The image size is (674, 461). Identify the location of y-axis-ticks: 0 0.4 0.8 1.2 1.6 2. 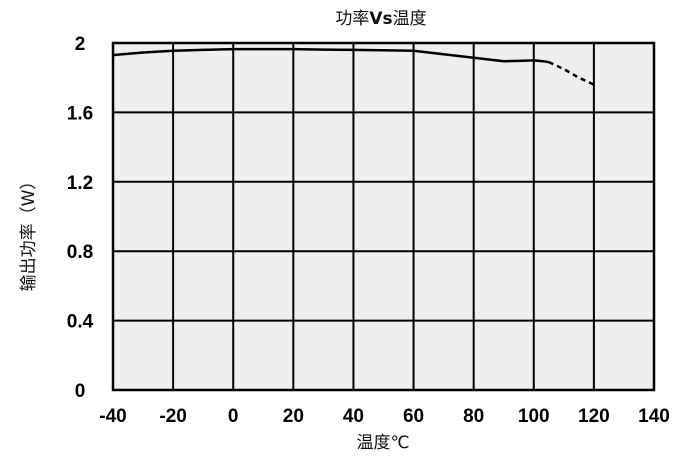
(80, 218).